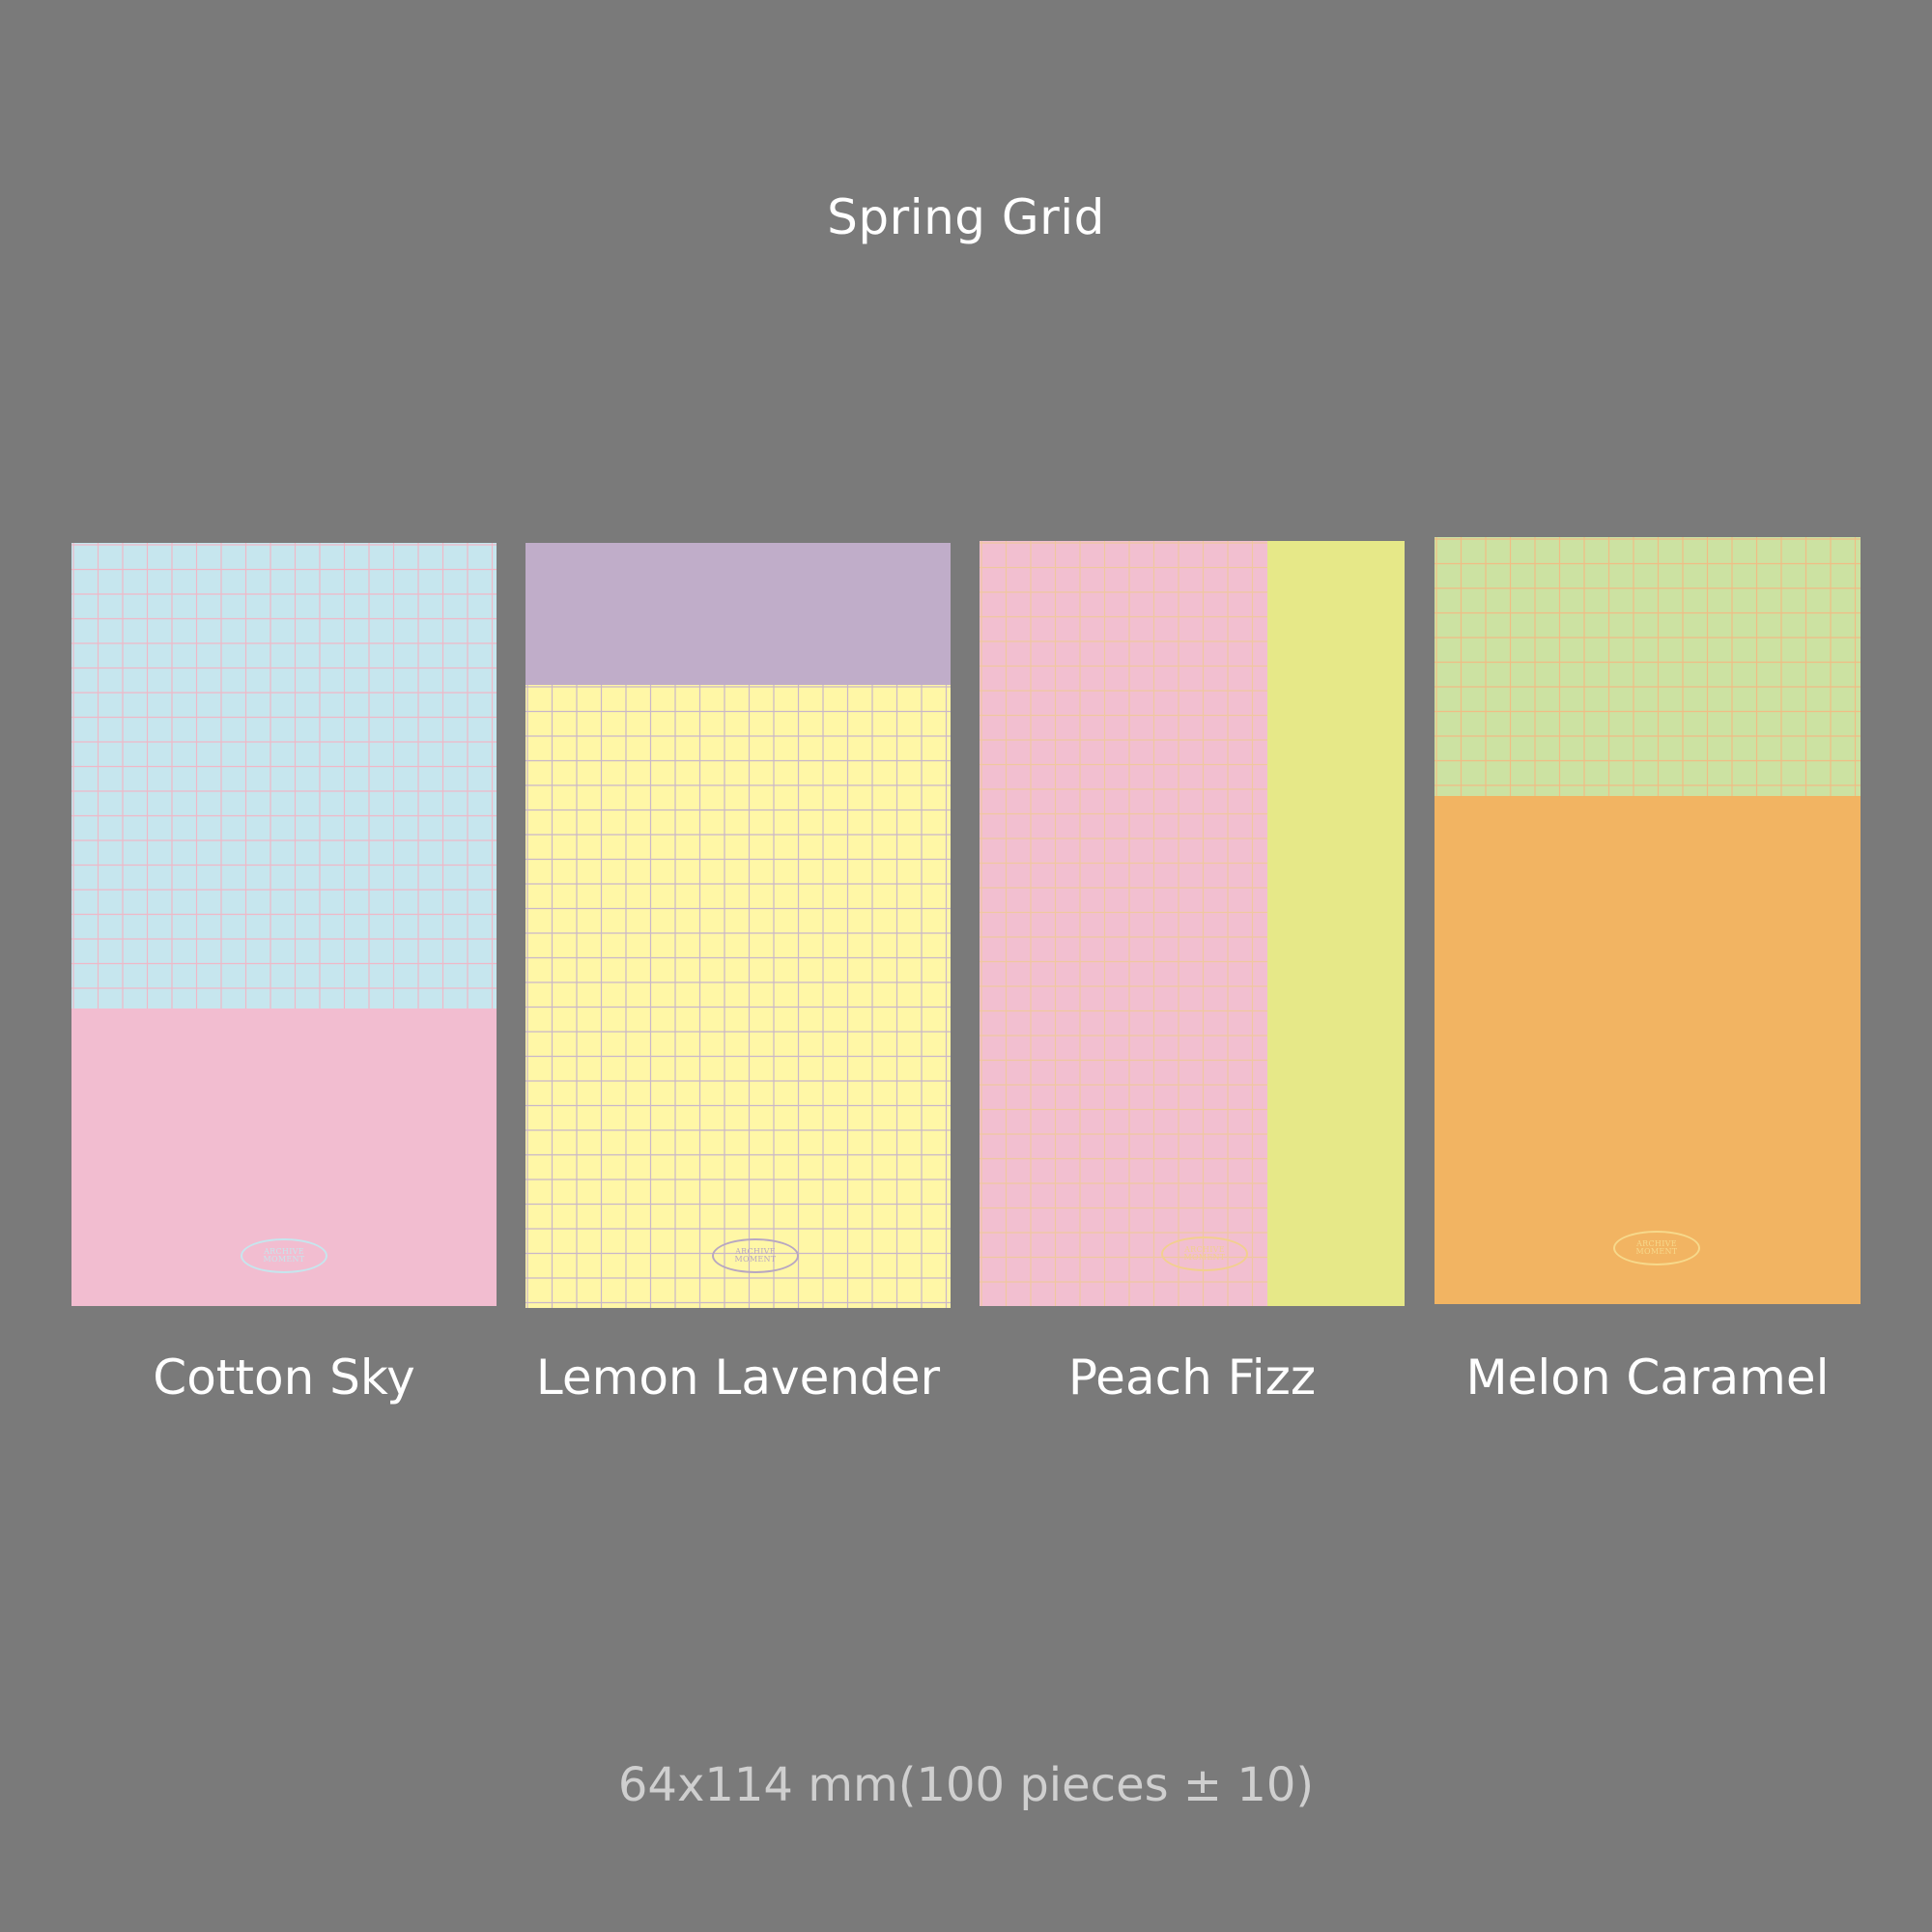 The height and width of the screenshot is (1932, 1932). Describe the element at coordinates (1192, 1378) in the screenshot. I see `product-name-peach-fizz: Peach Fizz` at that location.